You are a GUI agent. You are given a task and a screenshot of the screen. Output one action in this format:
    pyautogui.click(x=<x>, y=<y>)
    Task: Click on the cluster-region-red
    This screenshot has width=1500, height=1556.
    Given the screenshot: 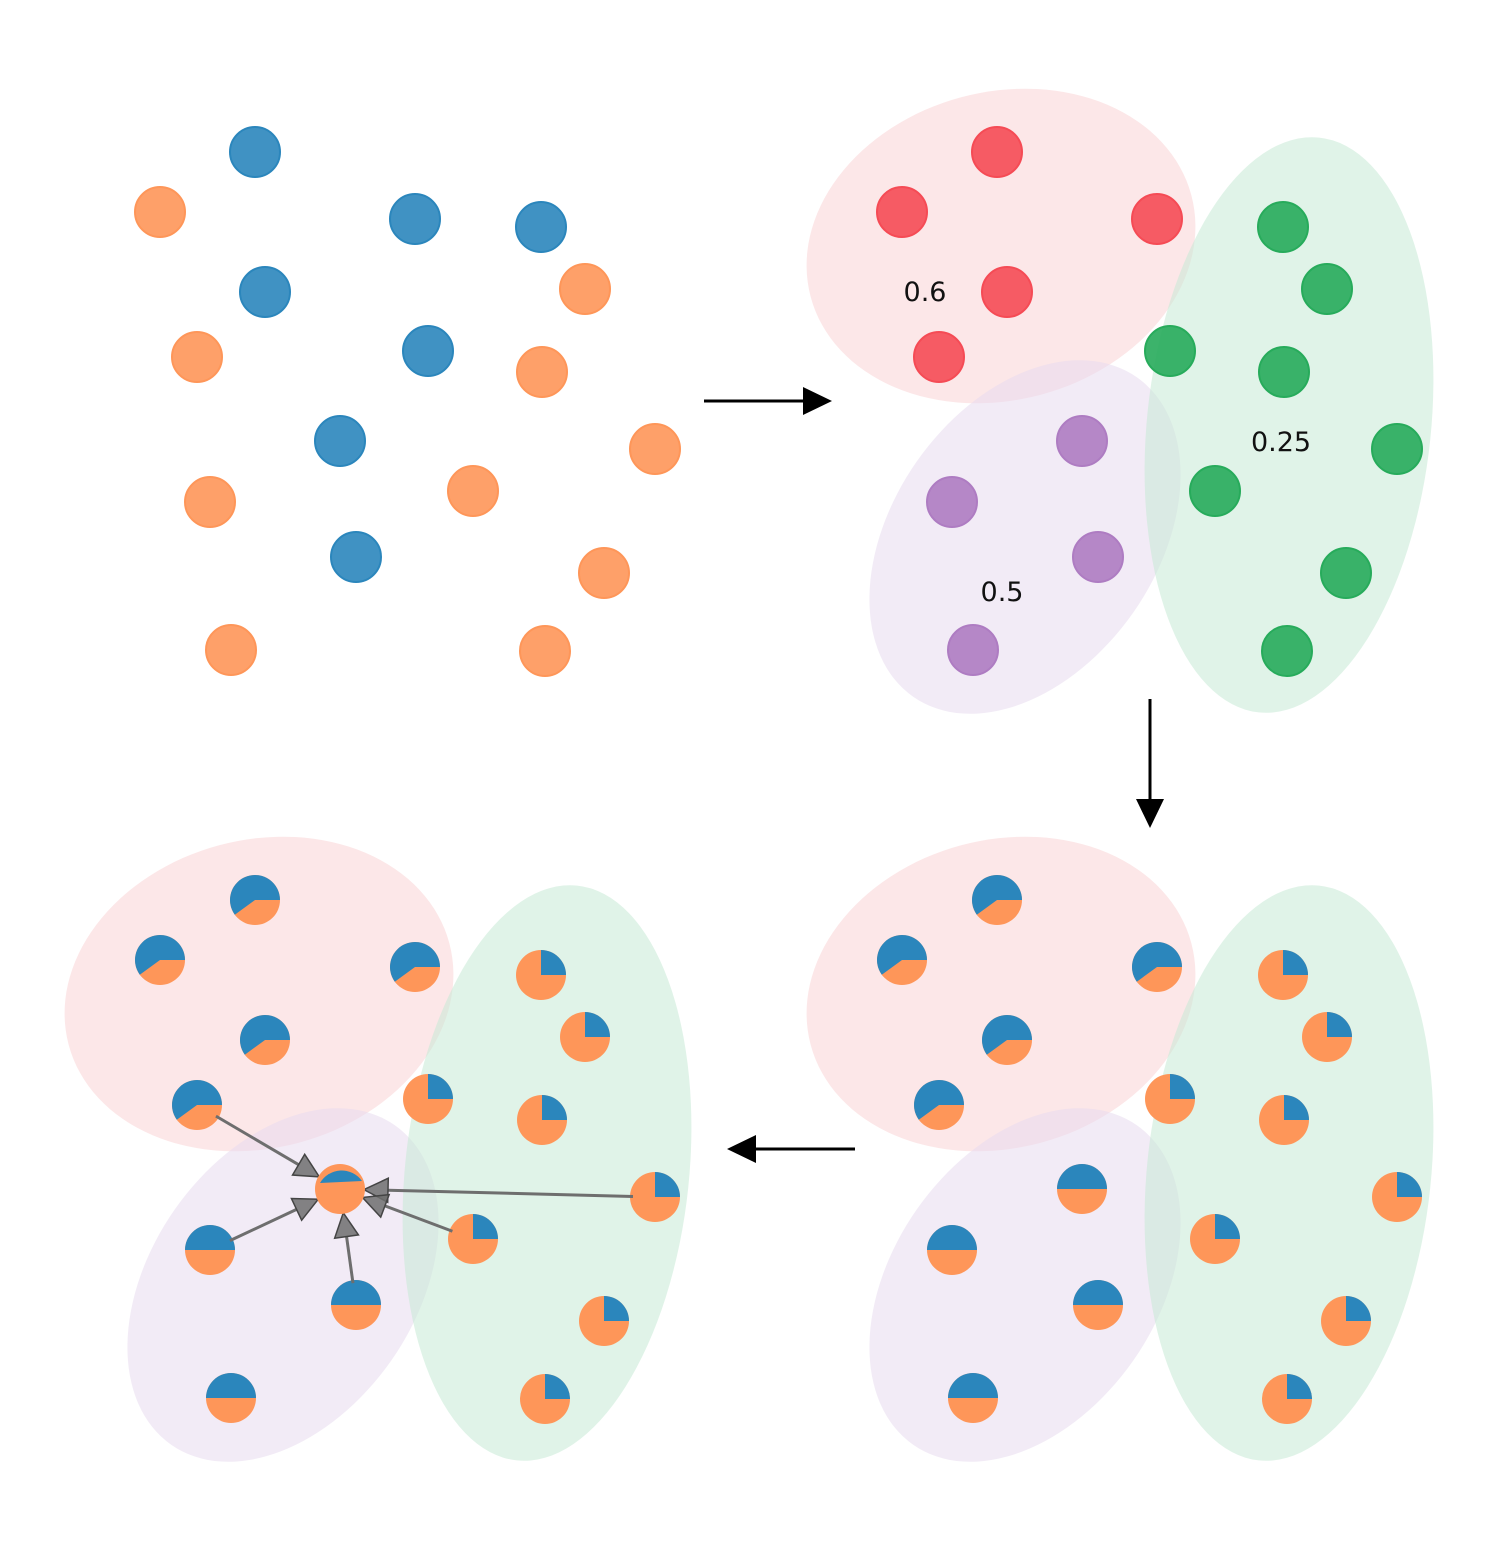 What is the action you would take?
    pyautogui.click(x=1001, y=246)
    